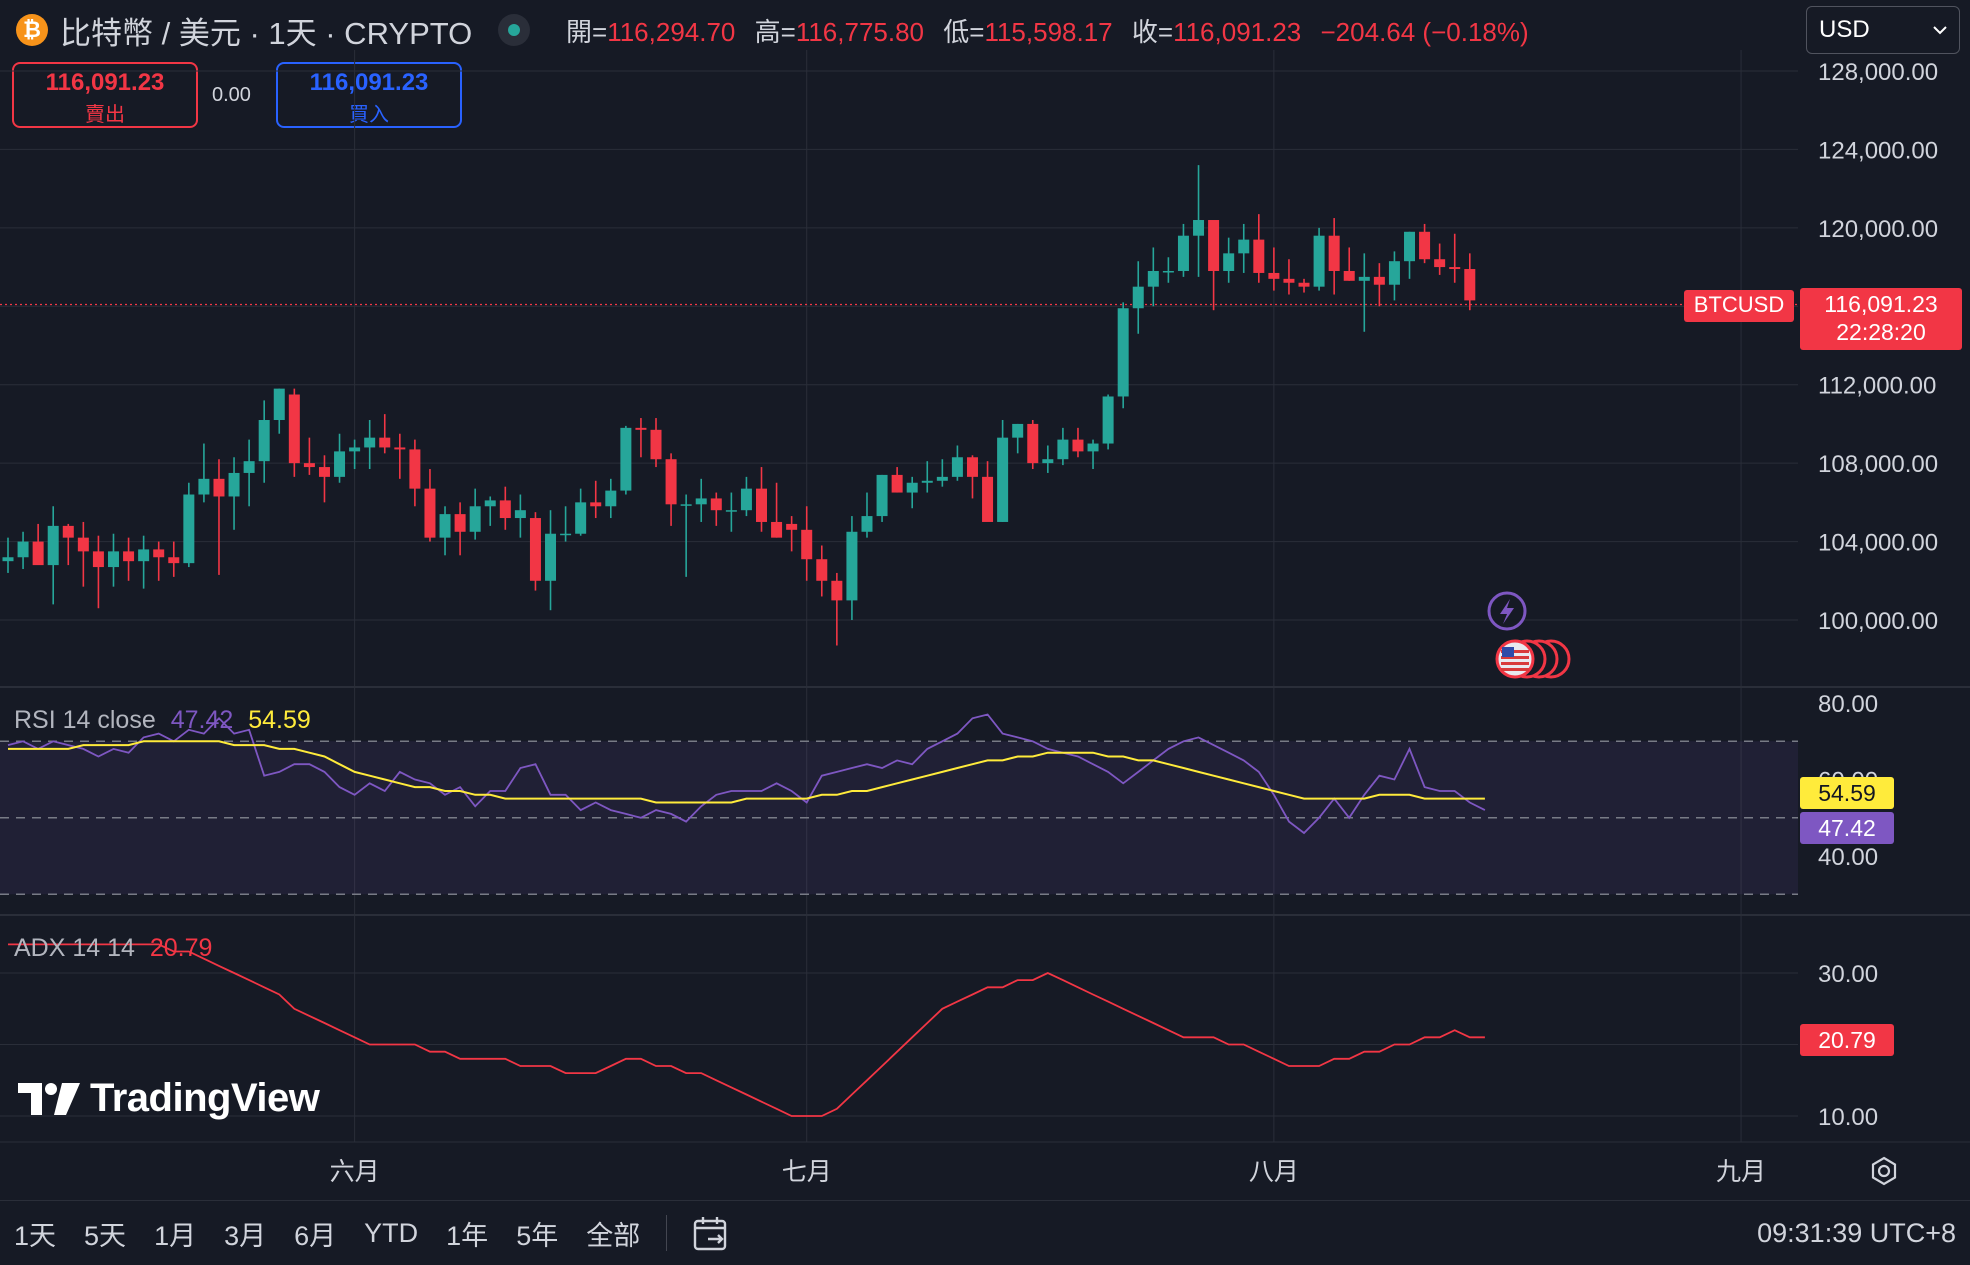 The width and height of the screenshot is (1970, 1265). Describe the element at coordinates (279, 720) in the screenshot. I see `rsi-ma-legend-value: 54.59` at that location.